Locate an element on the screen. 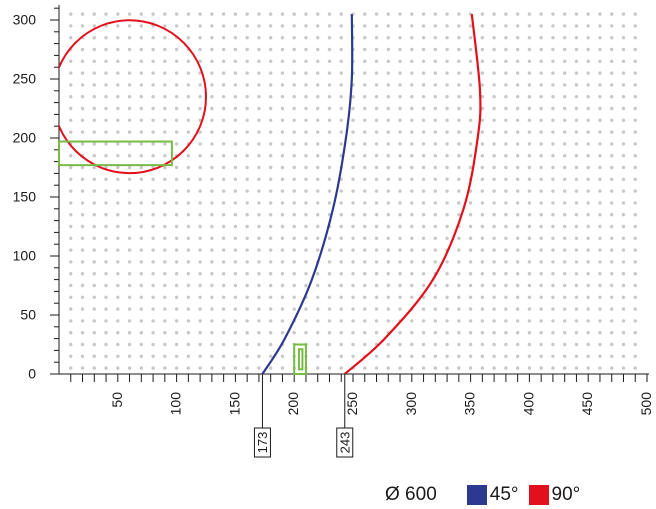  x-tick-label: 300 is located at coordinates (411, 404).